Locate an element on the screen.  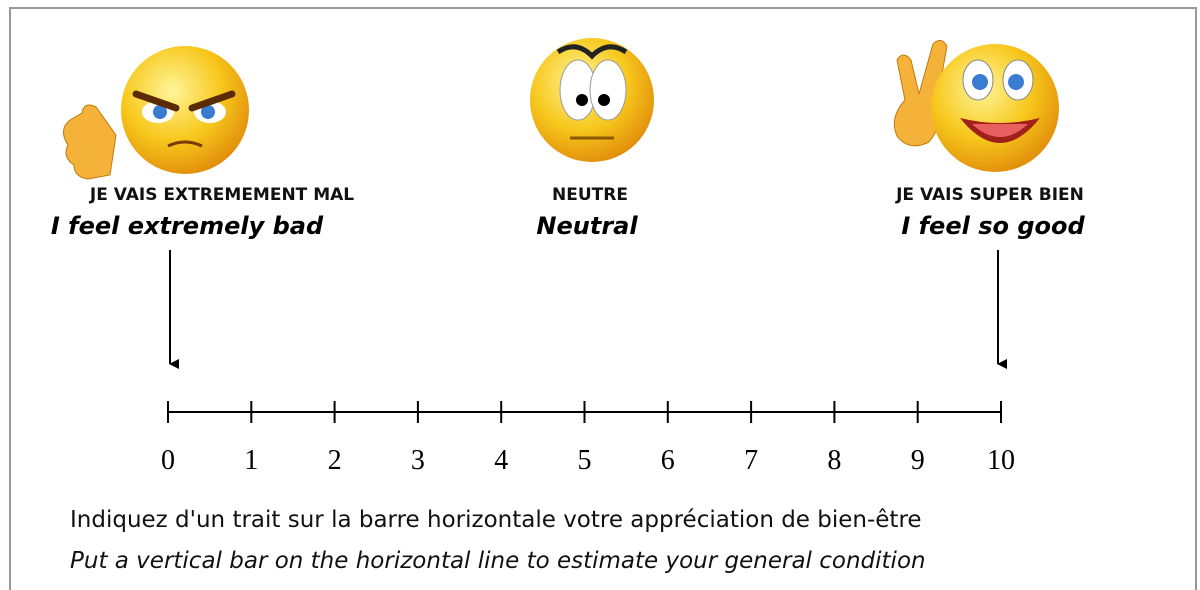
tick-label: 7 is located at coordinates (751, 460).